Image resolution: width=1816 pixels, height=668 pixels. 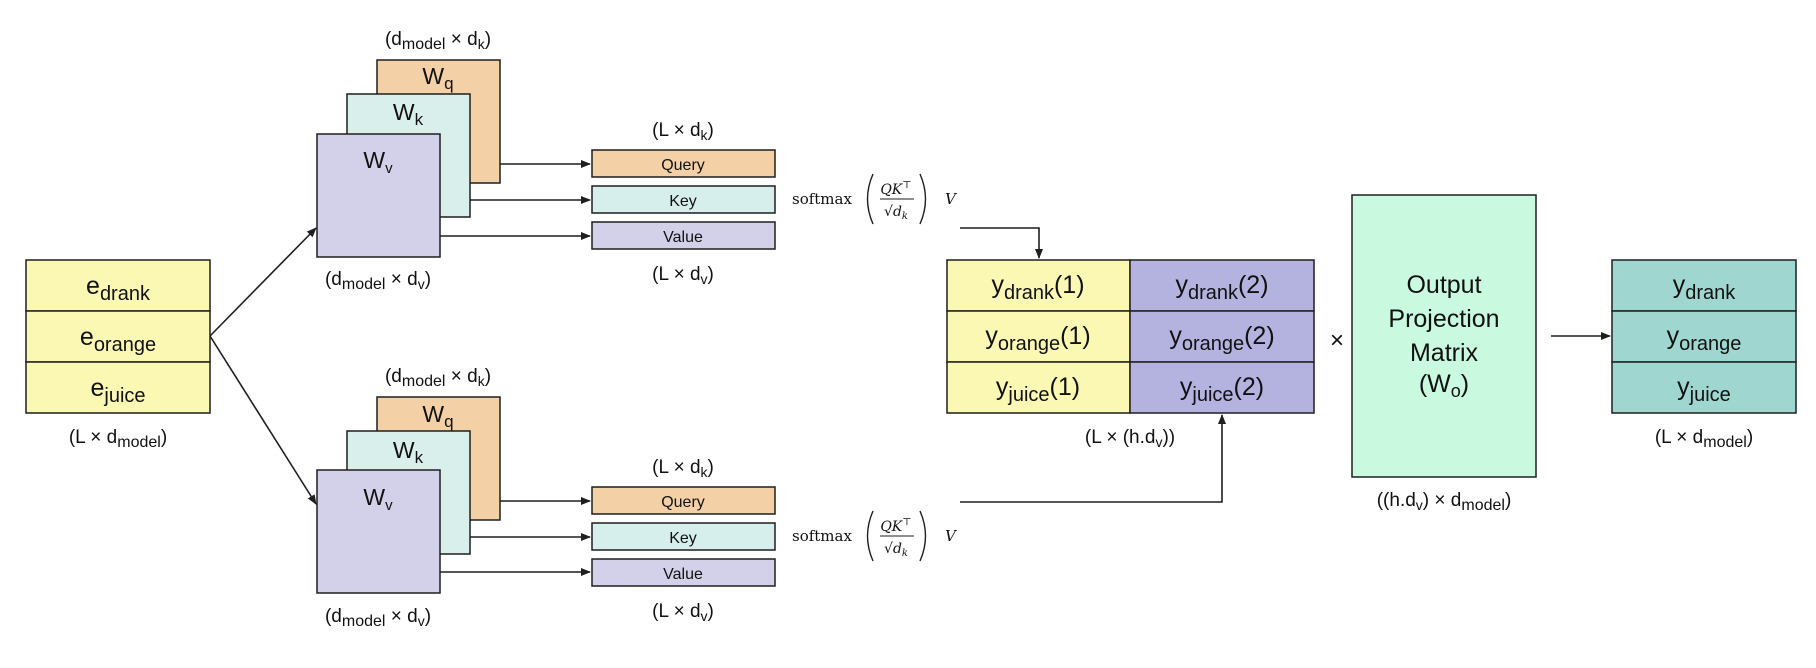 I want to click on concat-label-drank-1: ydrank(1), so click(x=1037, y=287).